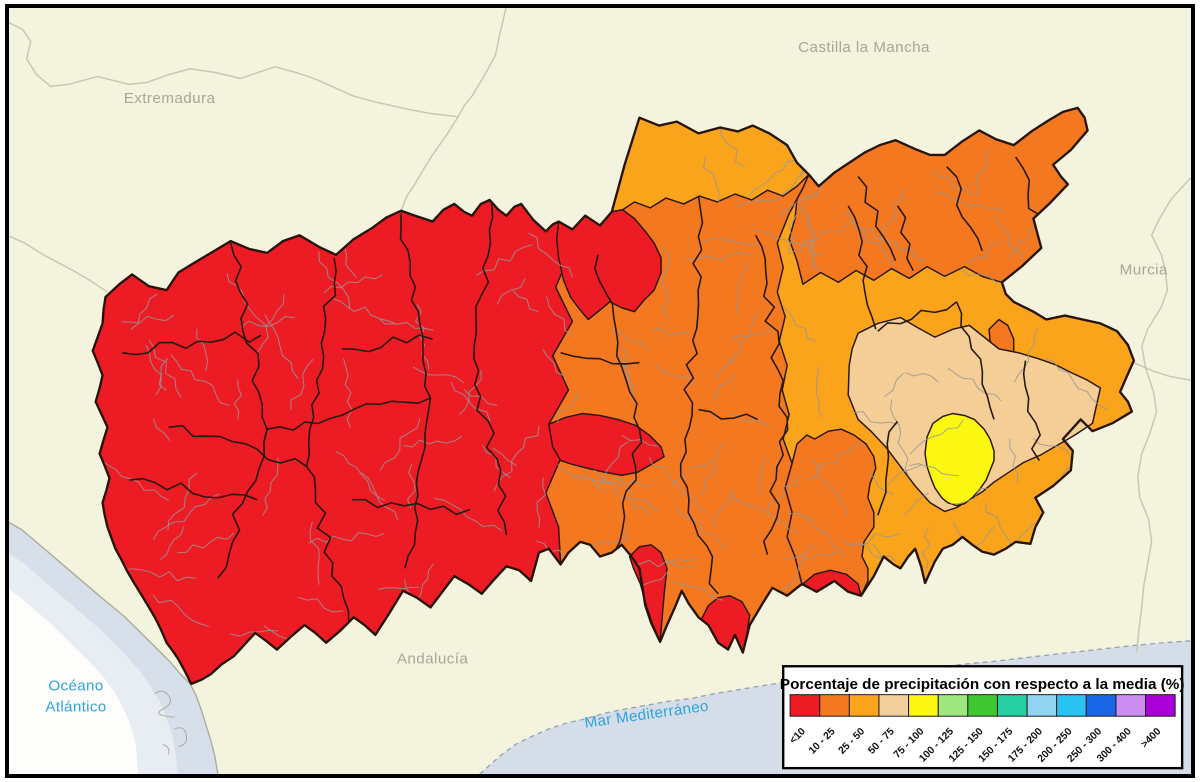 The width and height of the screenshot is (1200, 782). Describe the element at coordinates (1163, 414) in the screenshot. I see `border-murcia` at that location.